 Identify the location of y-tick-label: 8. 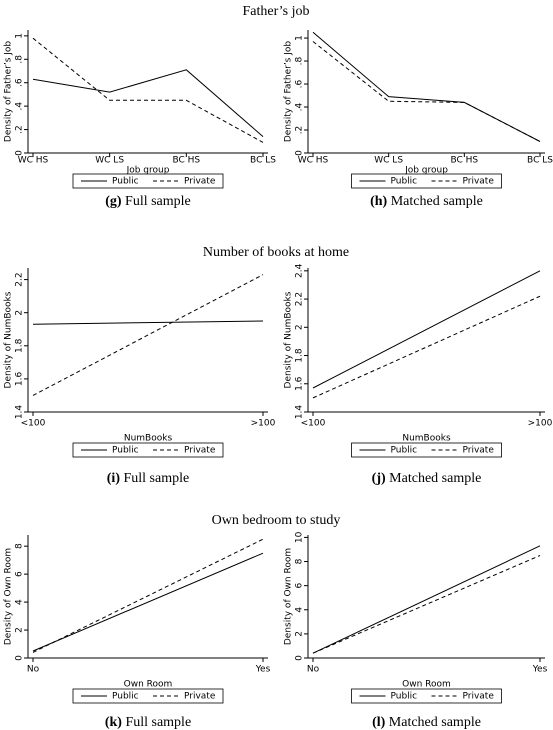
(300, 561).